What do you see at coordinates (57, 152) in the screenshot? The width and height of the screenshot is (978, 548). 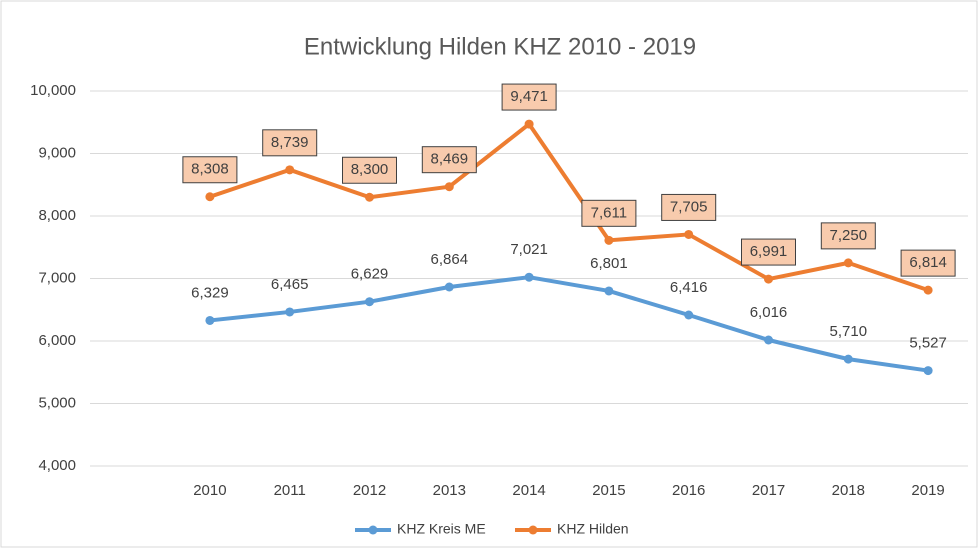 I see `y-tick-label: 9,000` at bounding box center [57, 152].